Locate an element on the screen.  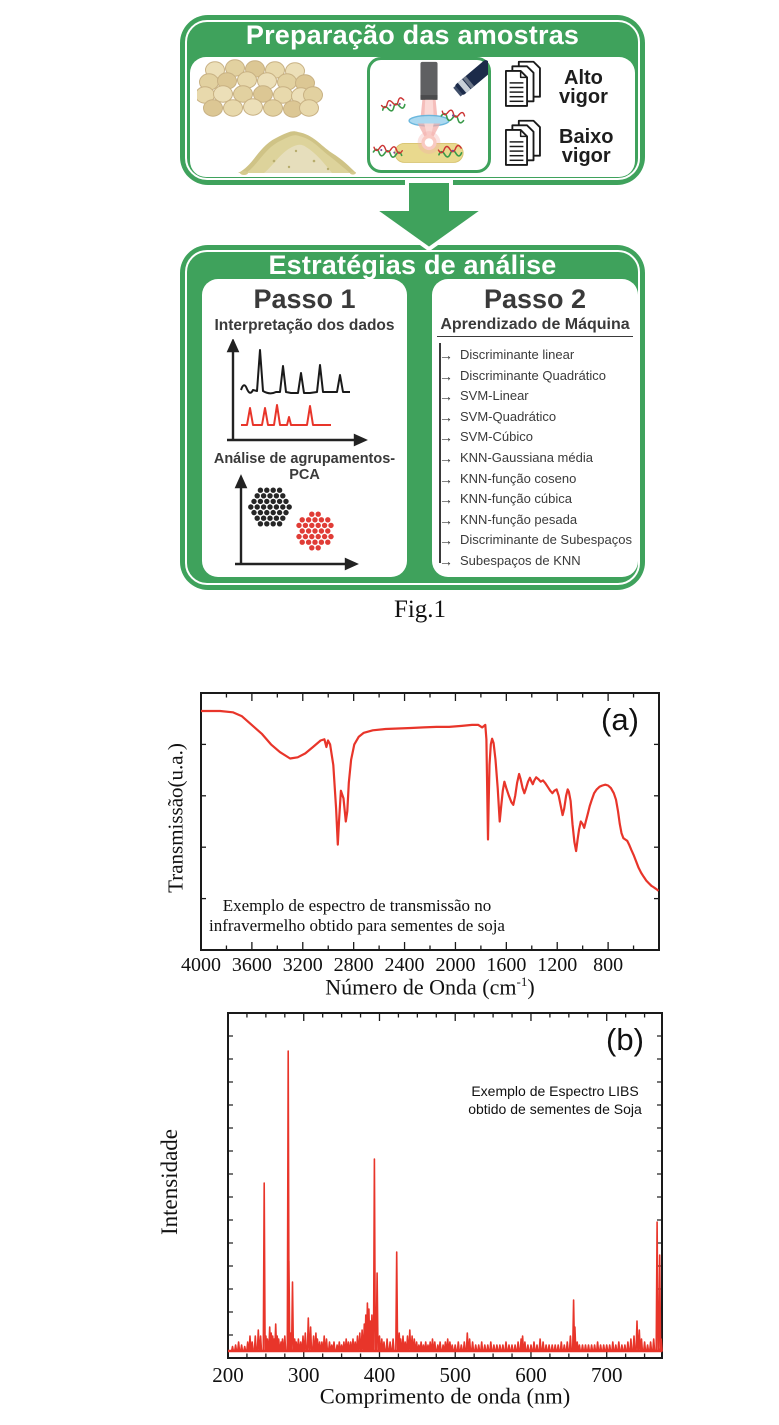
step1-data-interpretation-label: Interpretação dos dados is located at coordinates (304, 325).